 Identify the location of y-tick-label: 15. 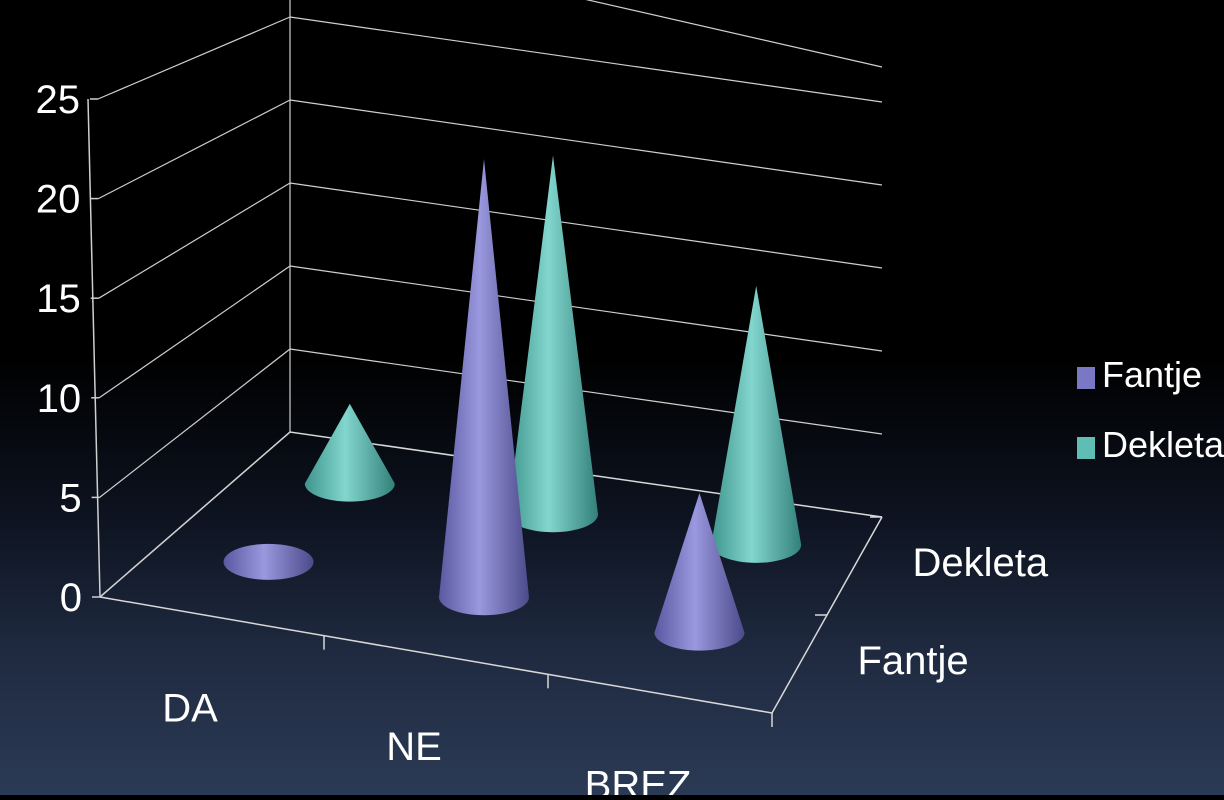
(58, 299).